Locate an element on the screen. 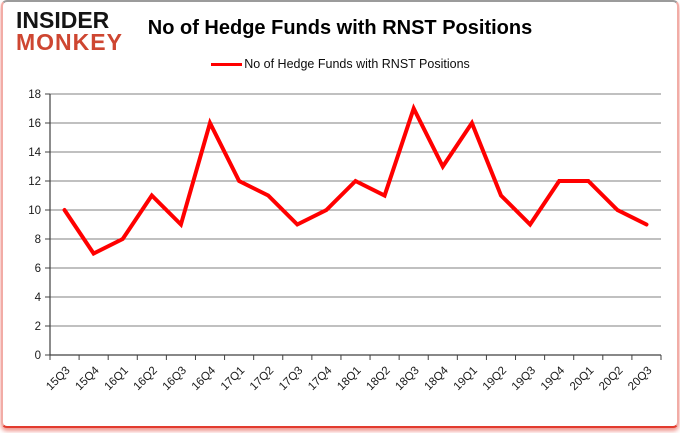 The width and height of the screenshot is (680, 433). y-tick-label: 14 is located at coordinates (34, 153).